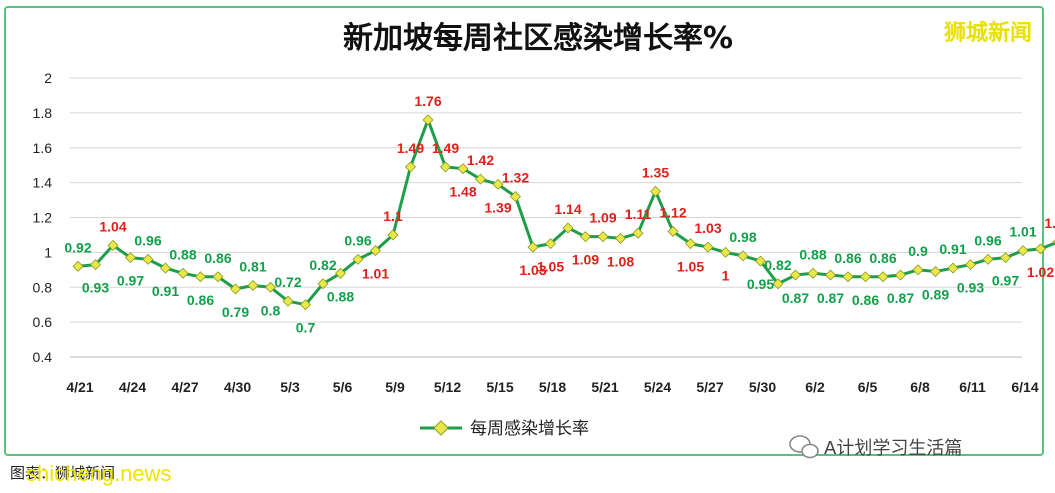 The image size is (1055, 493). I want to click on legend-label: 每周感染增长率, so click(529, 429).